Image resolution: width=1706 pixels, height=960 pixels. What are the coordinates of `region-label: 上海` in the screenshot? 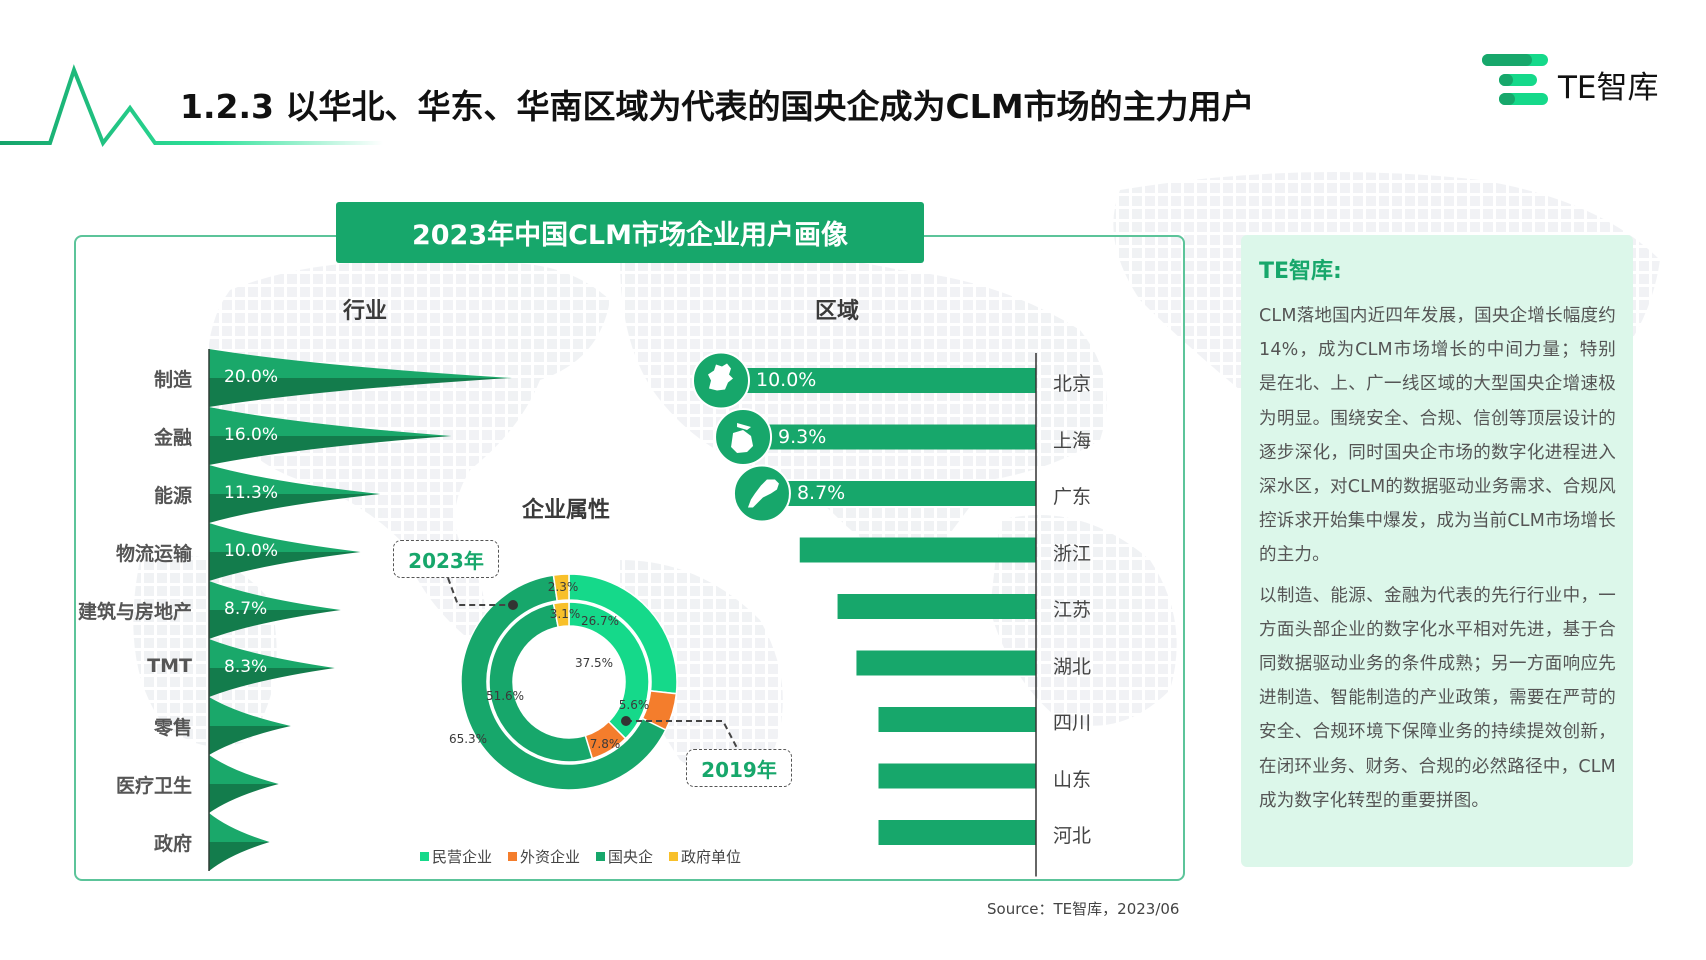 It's located at (1072, 440).